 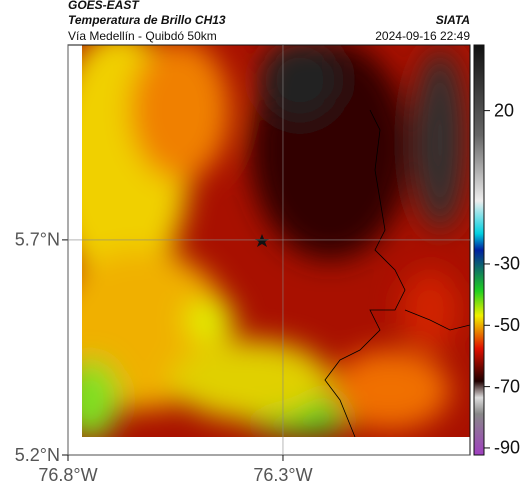 I want to click on y-tick-label: 5.2°N, so click(x=37, y=455).